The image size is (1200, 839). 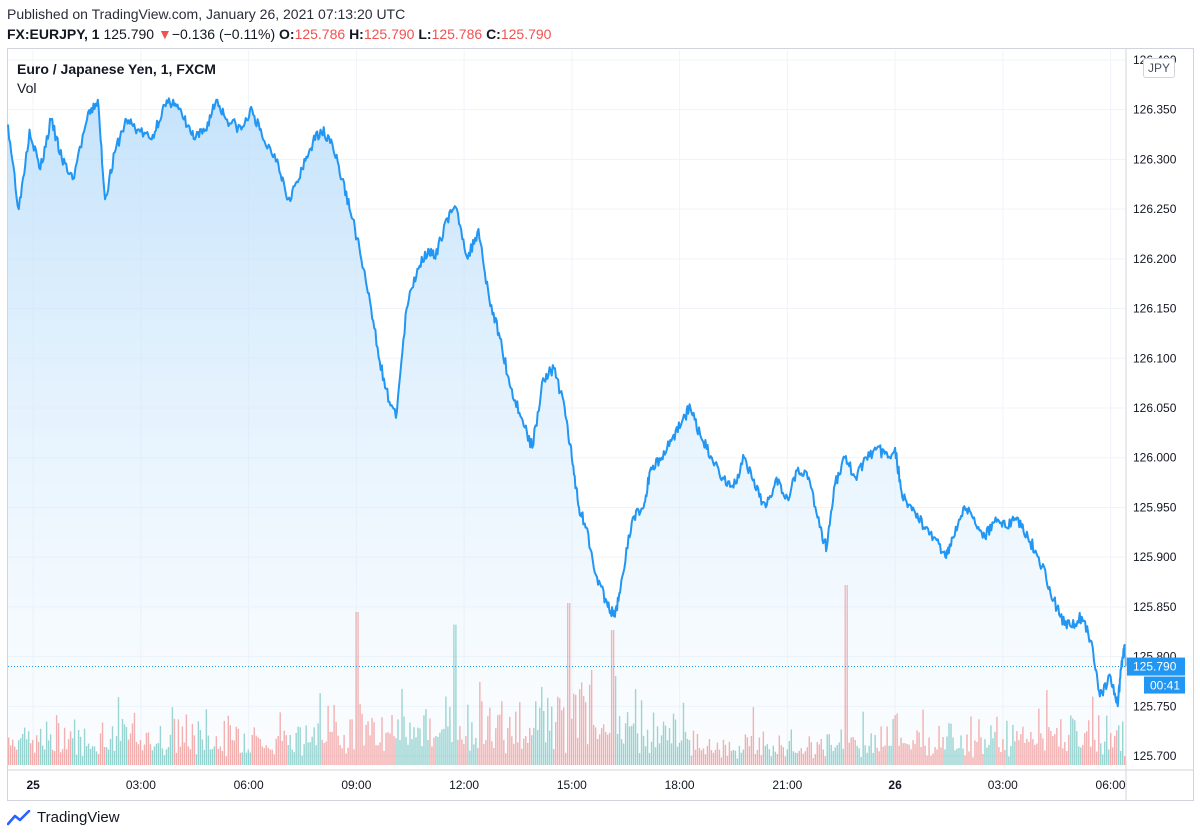 I want to click on last-price-tag, so click(x=1156, y=666).